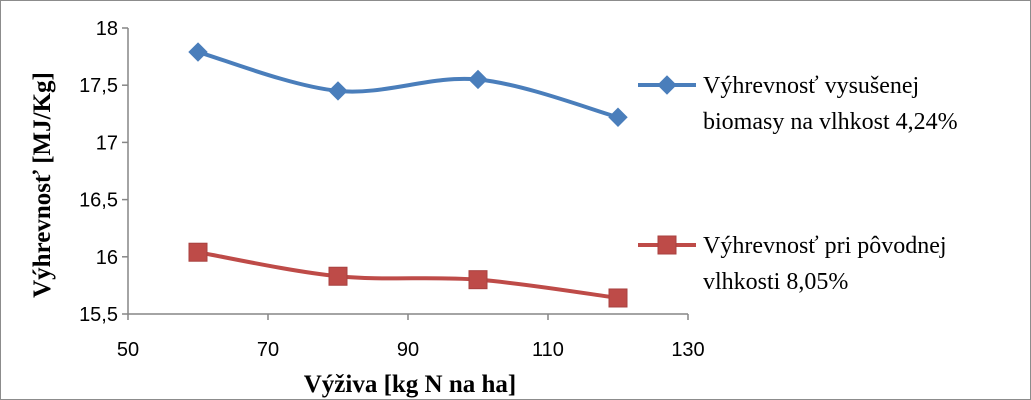 This screenshot has height=400, width=1031. Describe the element at coordinates (128, 350) in the screenshot. I see `x-tick-label: 50` at that location.